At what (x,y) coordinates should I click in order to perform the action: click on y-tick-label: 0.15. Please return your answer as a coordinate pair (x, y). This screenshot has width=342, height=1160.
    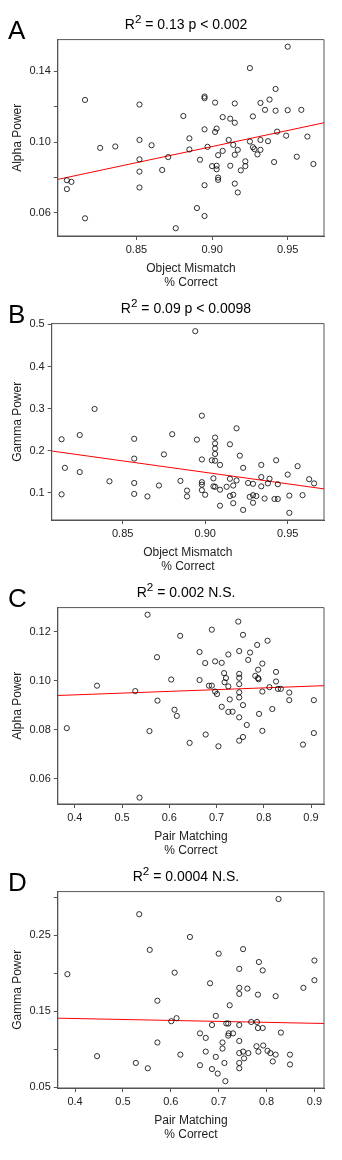
    Looking at the image, I should click on (40, 1010).